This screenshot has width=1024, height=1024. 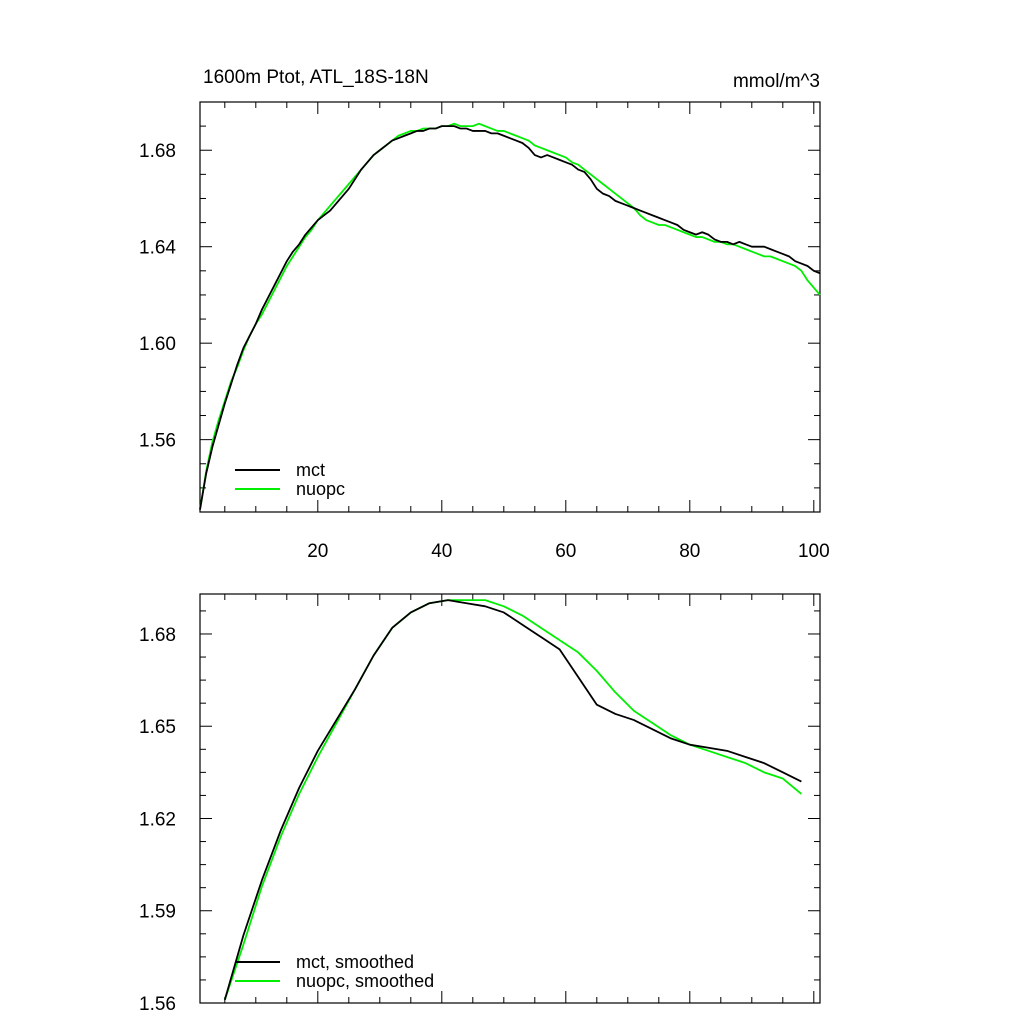 What do you see at coordinates (317, 551) in the screenshot?
I see `top-x-tick-label: 20` at bounding box center [317, 551].